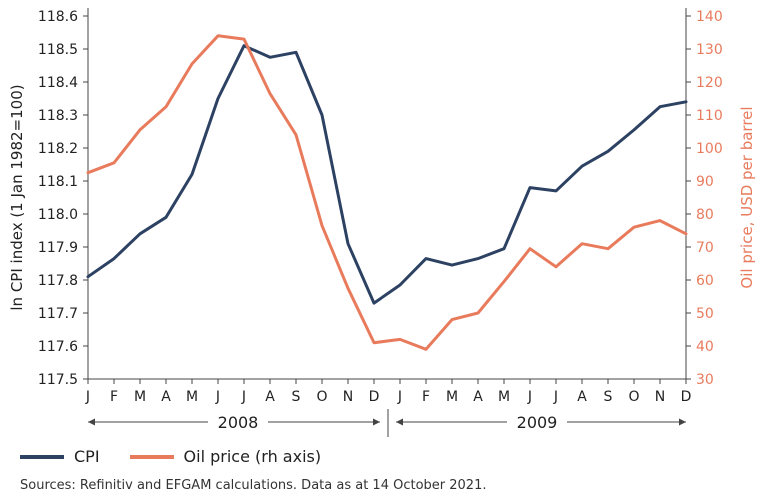 The width and height of the screenshot is (770, 500). Describe the element at coordinates (42, 456) in the screenshot. I see `legend-swatch-cpi` at that location.